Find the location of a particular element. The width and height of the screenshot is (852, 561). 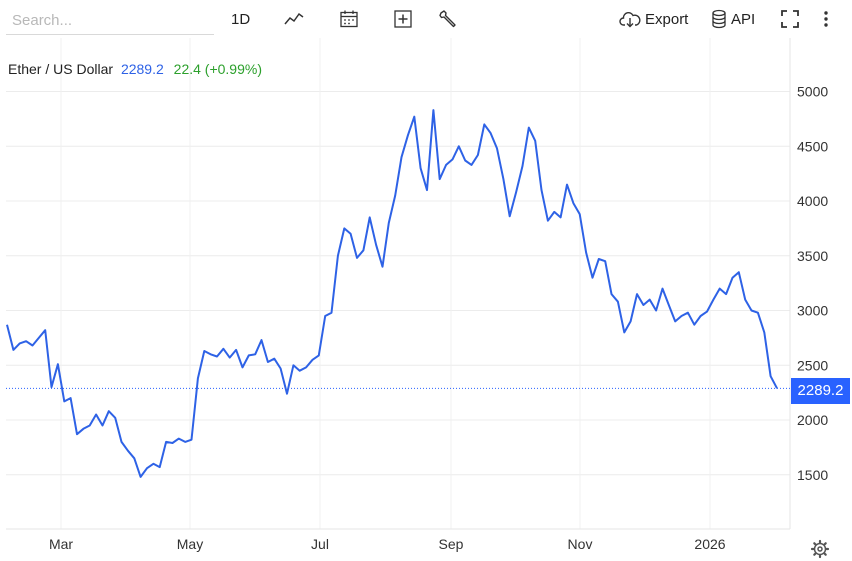

y-tick-label: 1500 is located at coordinates (812, 475).